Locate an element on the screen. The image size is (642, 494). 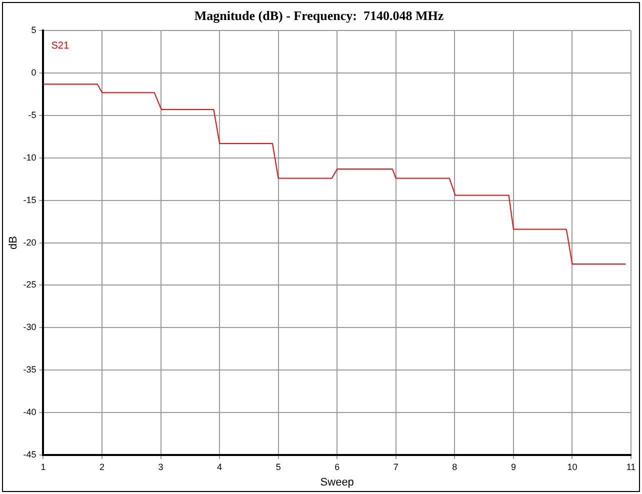
x-tick-label: 4 is located at coordinates (219, 467).